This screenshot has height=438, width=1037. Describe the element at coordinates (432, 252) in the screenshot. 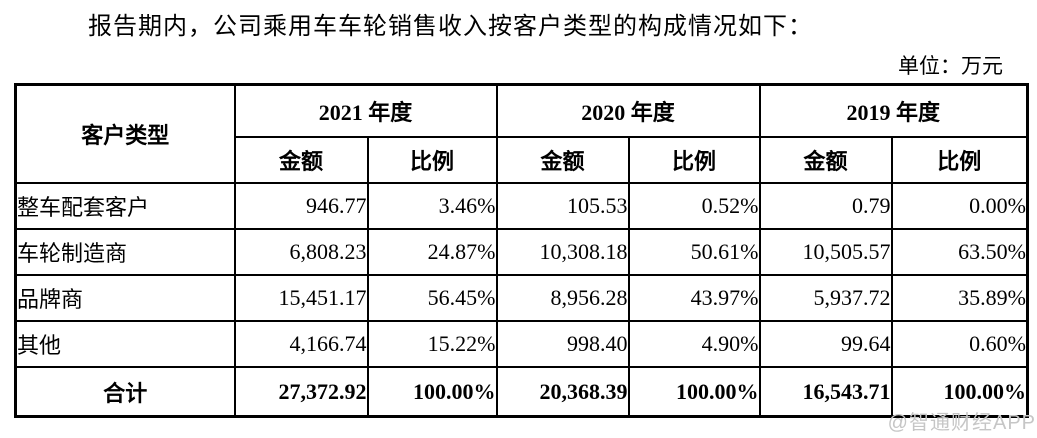

I see `cell-ratio: 24.87%` at that location.